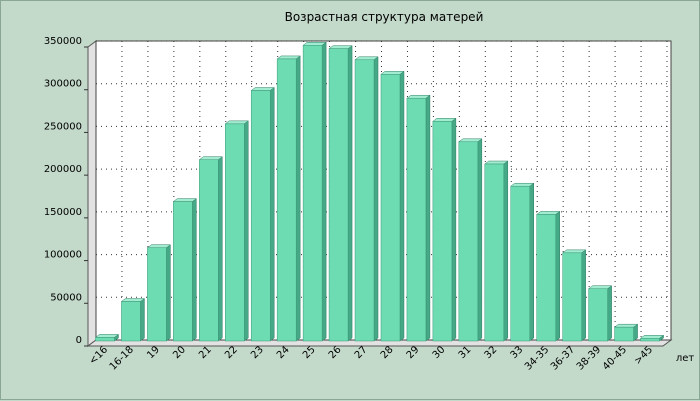 The image size is (700, 401). I want to click on y-tick-label: 350000, so click(63, 41).